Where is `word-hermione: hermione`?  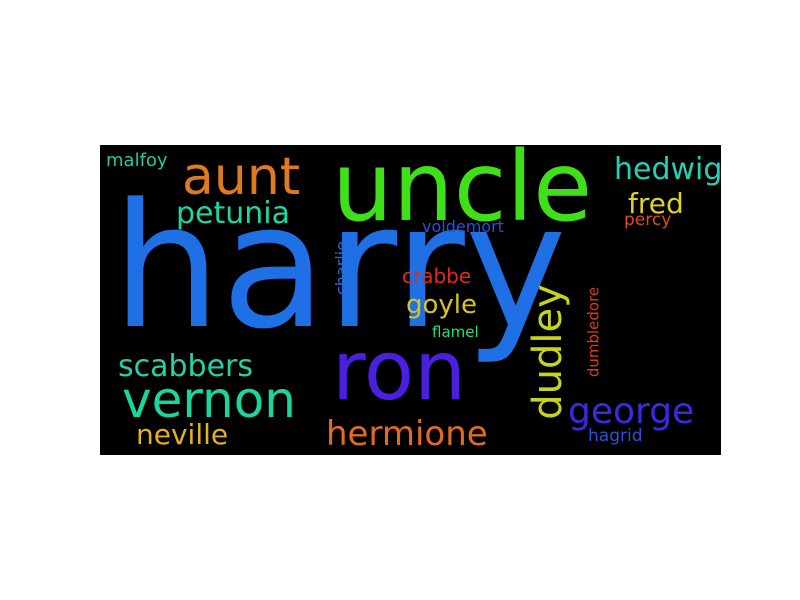
word-hermione: hermione is located at coordinates (407, 434).